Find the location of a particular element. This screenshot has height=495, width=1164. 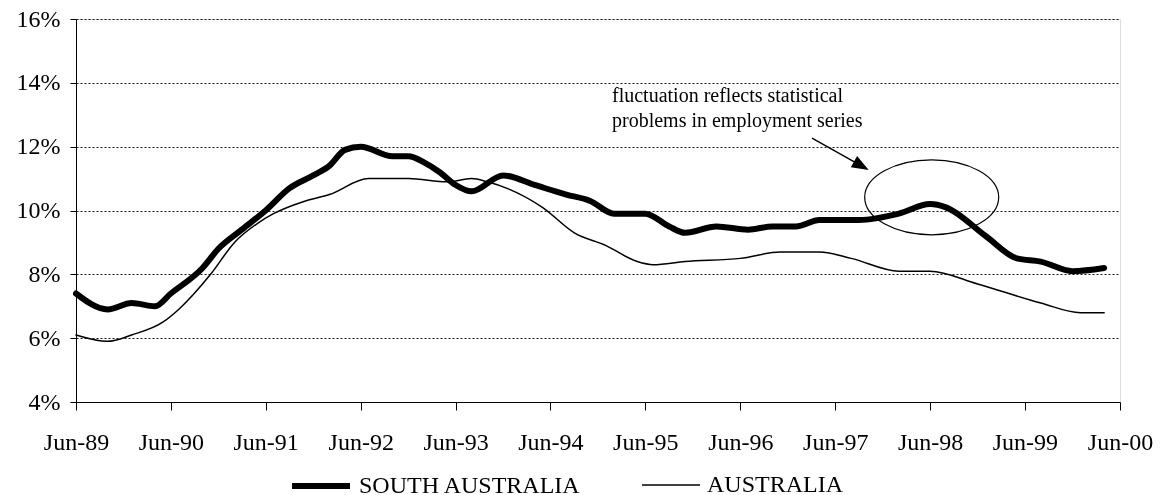

x-tick-label: Jun-92 is located at coordinates (361, 441).